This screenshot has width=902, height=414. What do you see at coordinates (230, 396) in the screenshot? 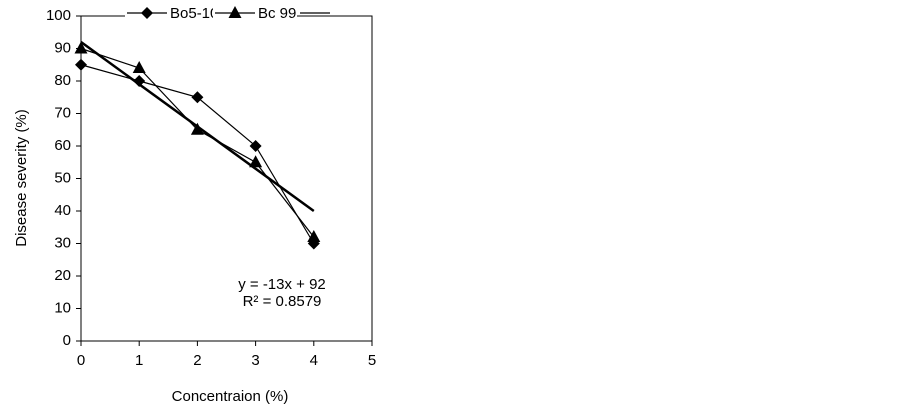
I see `x-axis-label: Concentraion (%)` at bounding box center [230, 396].